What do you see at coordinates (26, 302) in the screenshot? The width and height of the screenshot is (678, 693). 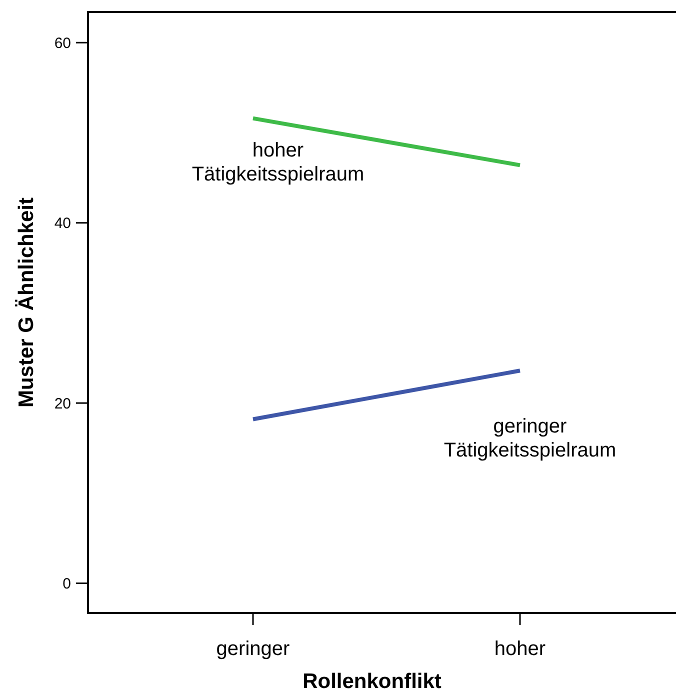 I see `y-axis-title: Muster G Ähnlichkeit` at bounding box center [26, 302].